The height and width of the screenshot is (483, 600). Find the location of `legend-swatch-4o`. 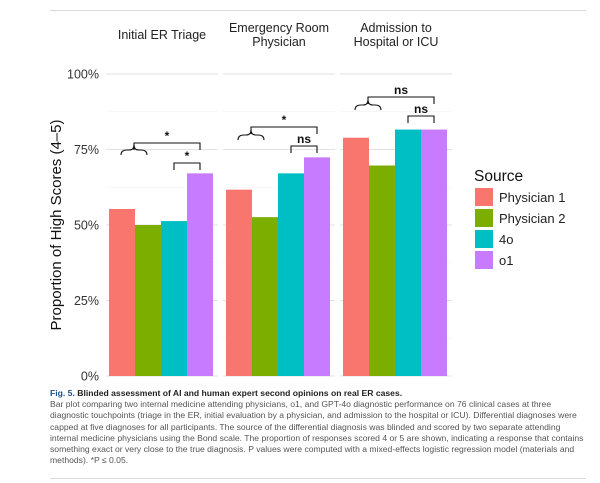

legend-swatch-4o is located at coordinates (484, 239).